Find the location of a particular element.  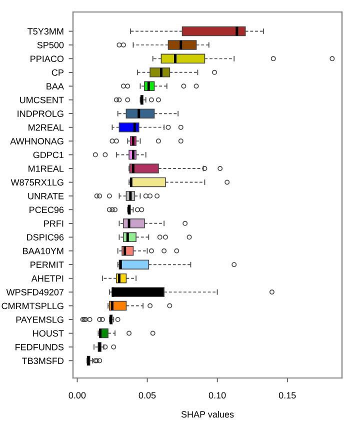

y-tick-label: PAYEMSLG is located at coordinates (40, 319).